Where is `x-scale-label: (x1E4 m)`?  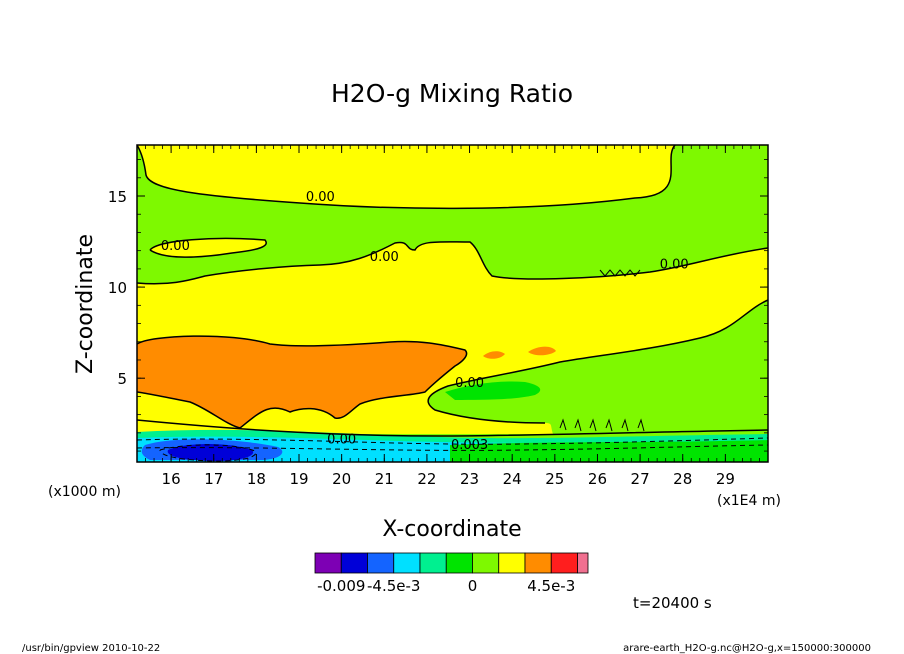
x-scale-label: (x1E4 m) is located at coordinates (749, 501).